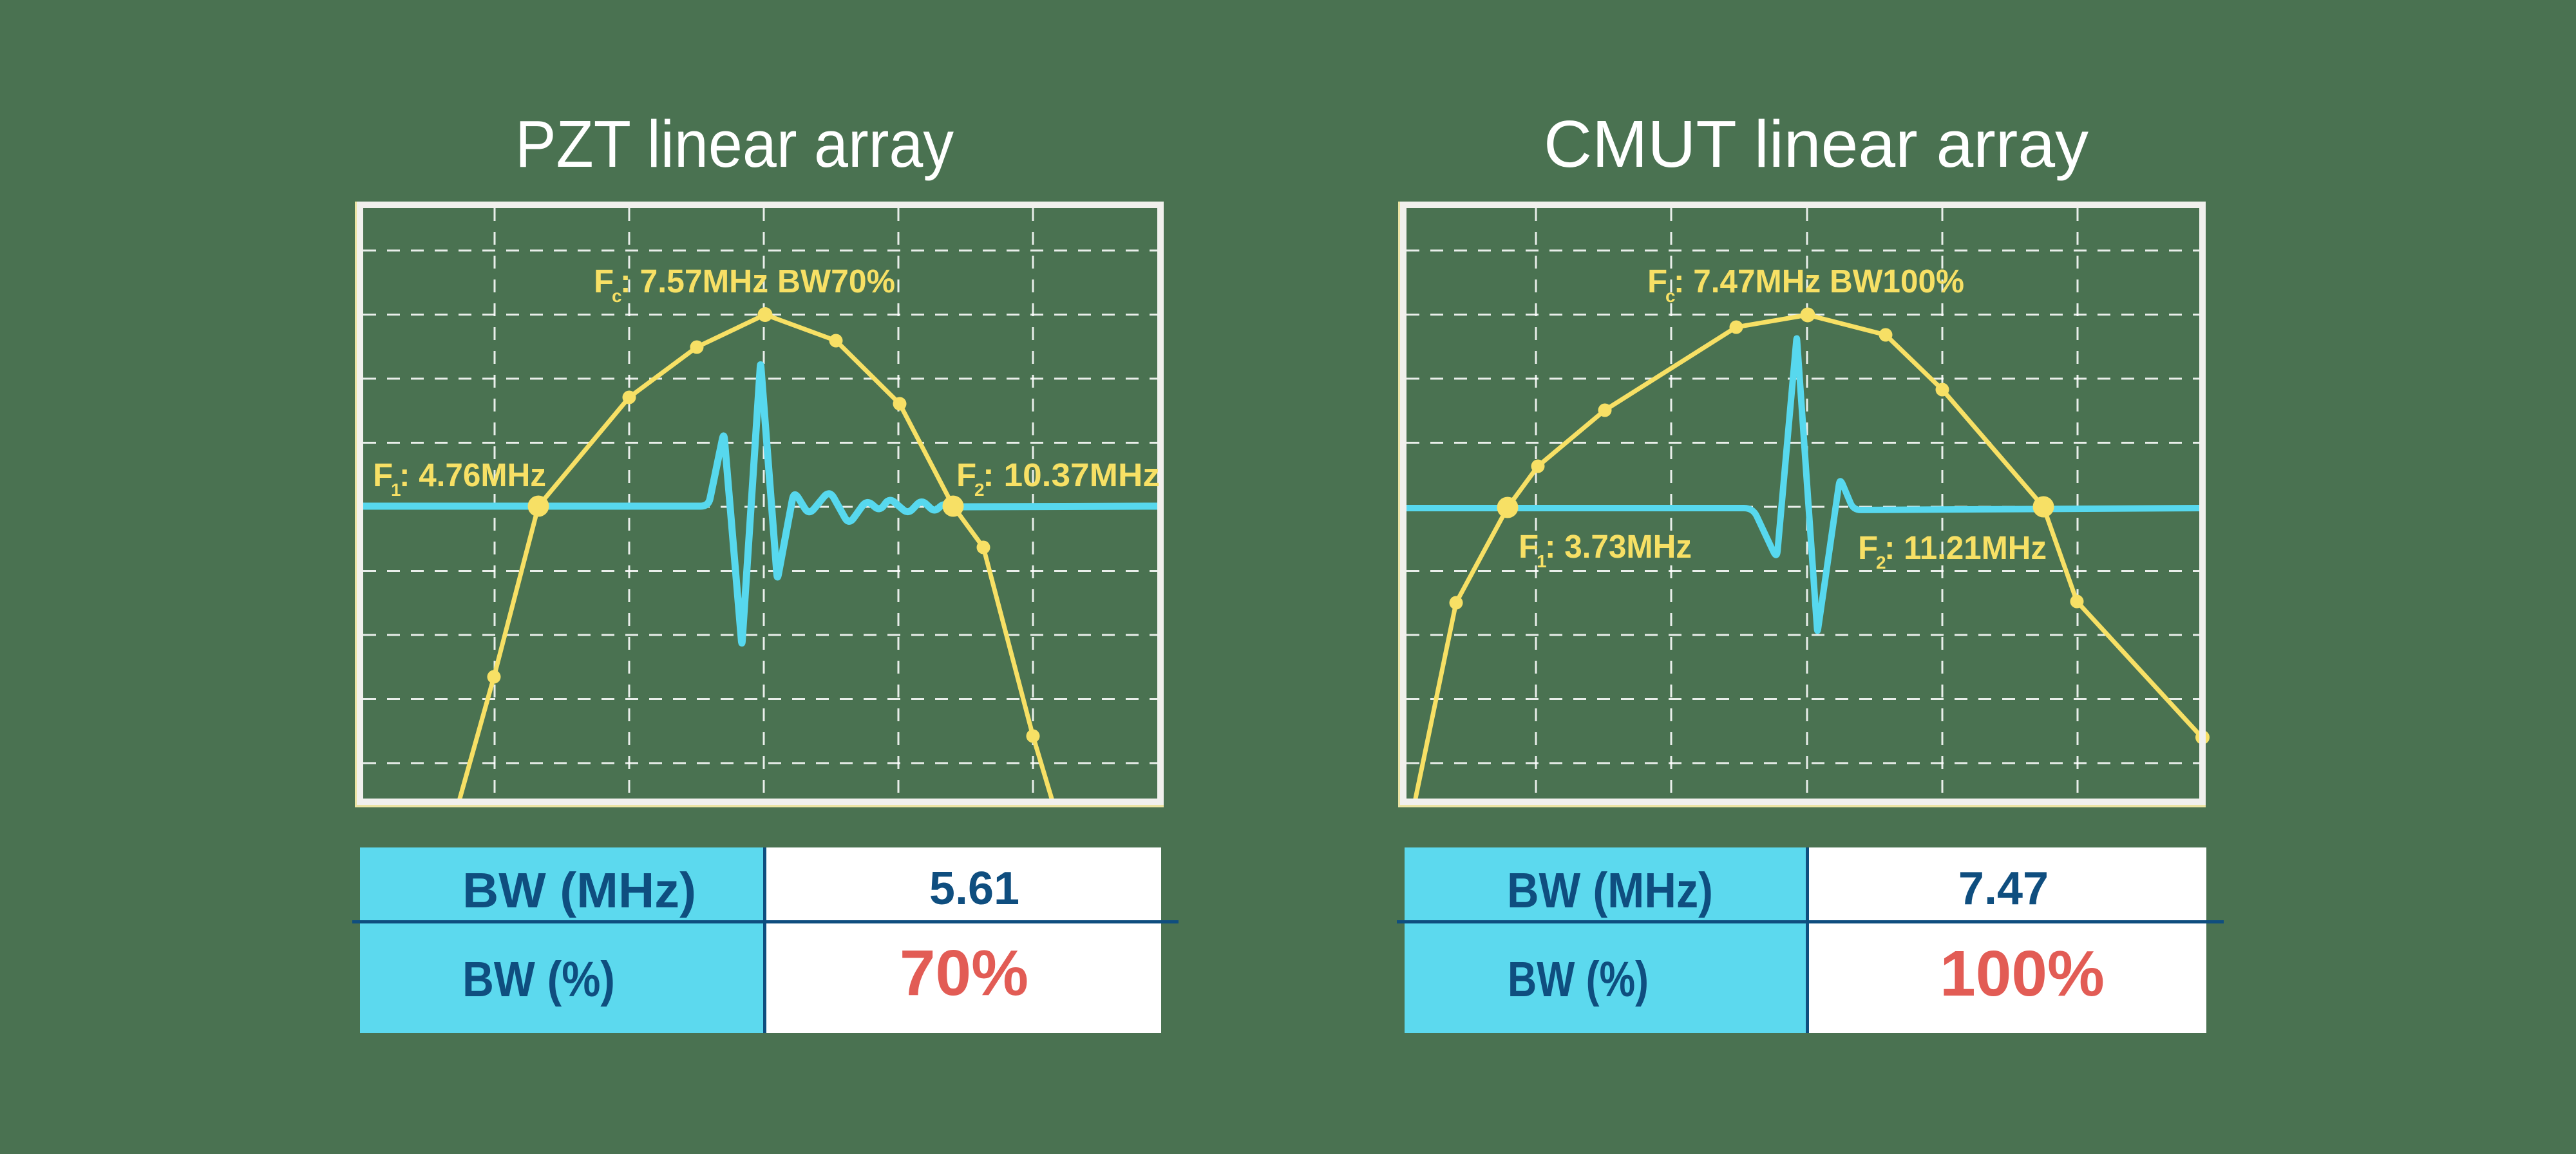 The image size is (2576, 1154). I want to click on svg-text: 7.47, so click(2004, 889).